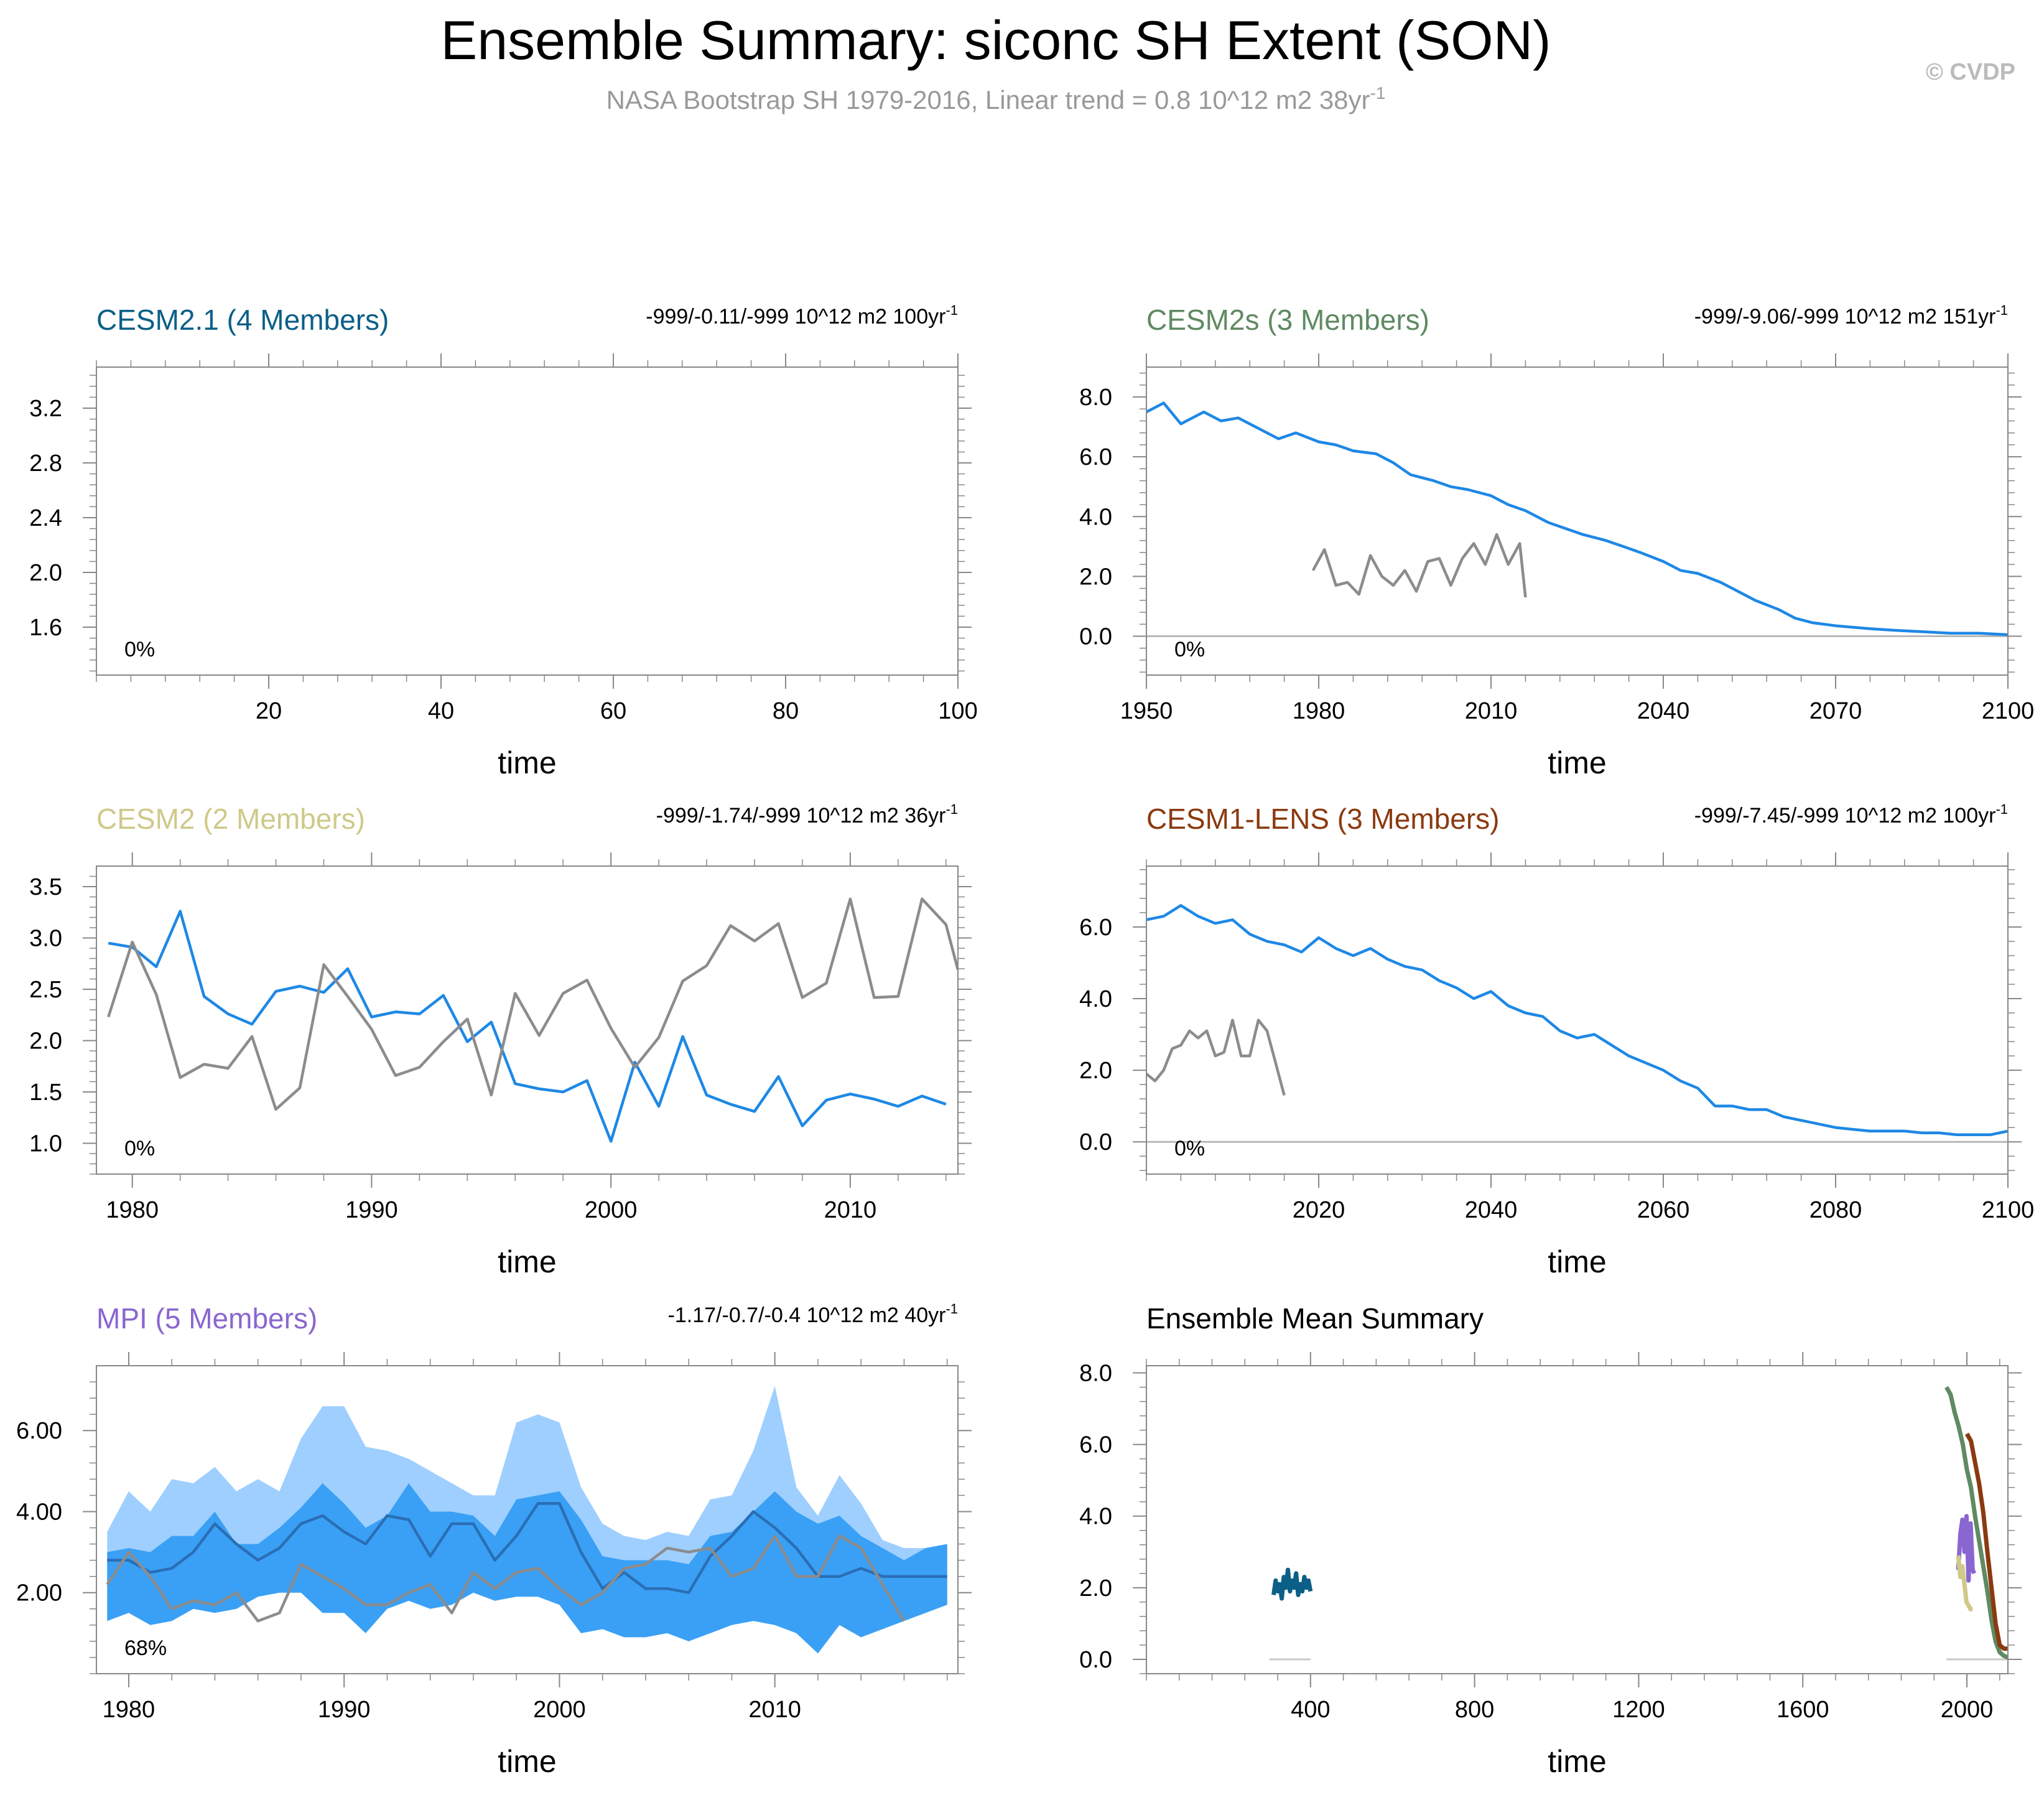  Describe the element at coordinates (801, 816) in the screenshot. I see `trend-text: -999/-1.74/-999 10^12 m2 36yr` at that location.